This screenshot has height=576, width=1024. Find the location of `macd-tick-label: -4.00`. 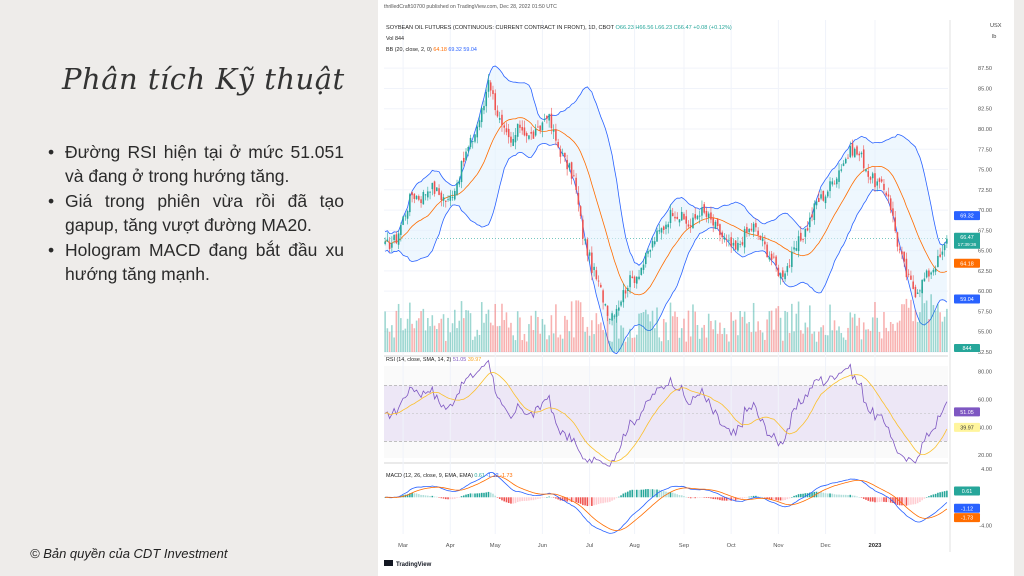

macd-tick-label: -4.00 is located at coordinates (985, 527).